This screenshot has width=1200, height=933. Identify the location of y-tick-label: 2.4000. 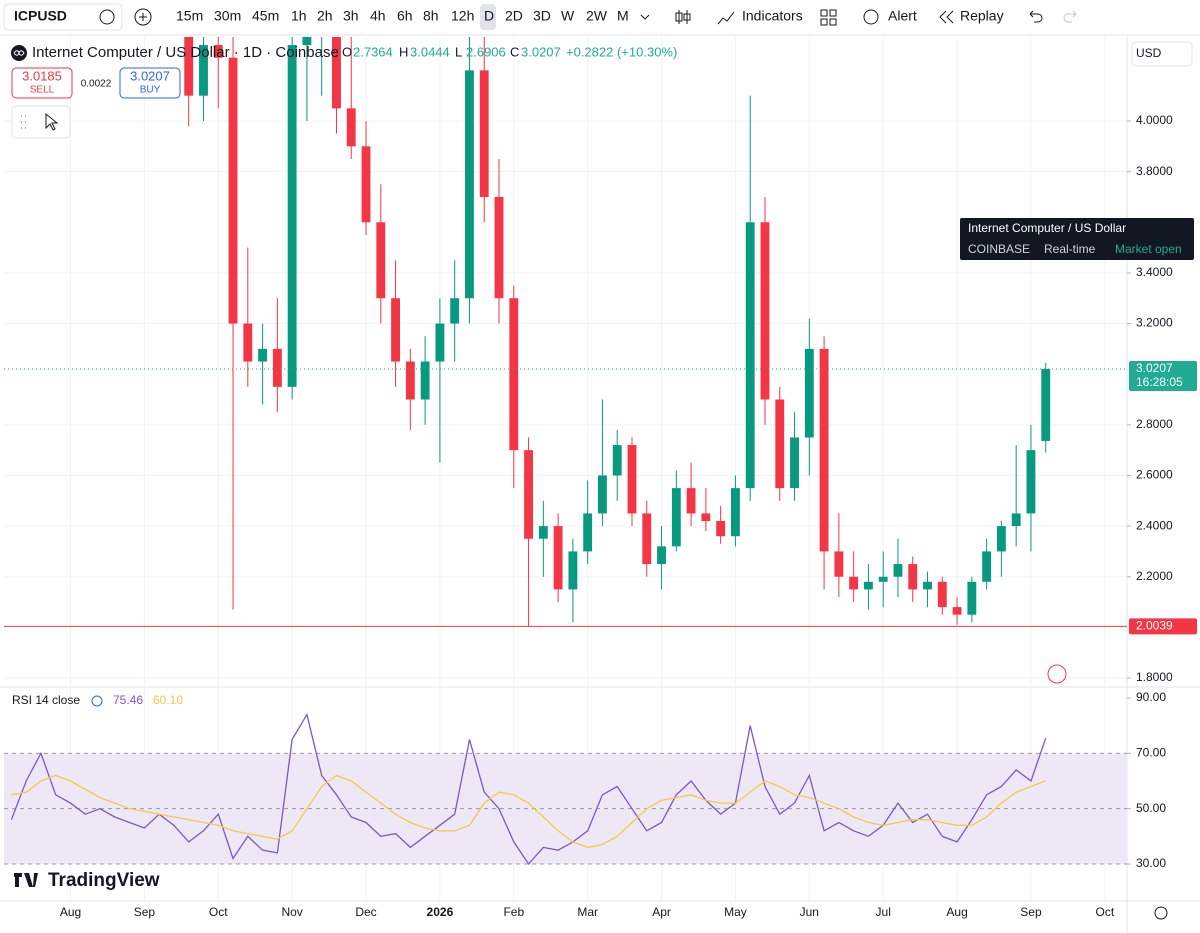
(1154, 525).